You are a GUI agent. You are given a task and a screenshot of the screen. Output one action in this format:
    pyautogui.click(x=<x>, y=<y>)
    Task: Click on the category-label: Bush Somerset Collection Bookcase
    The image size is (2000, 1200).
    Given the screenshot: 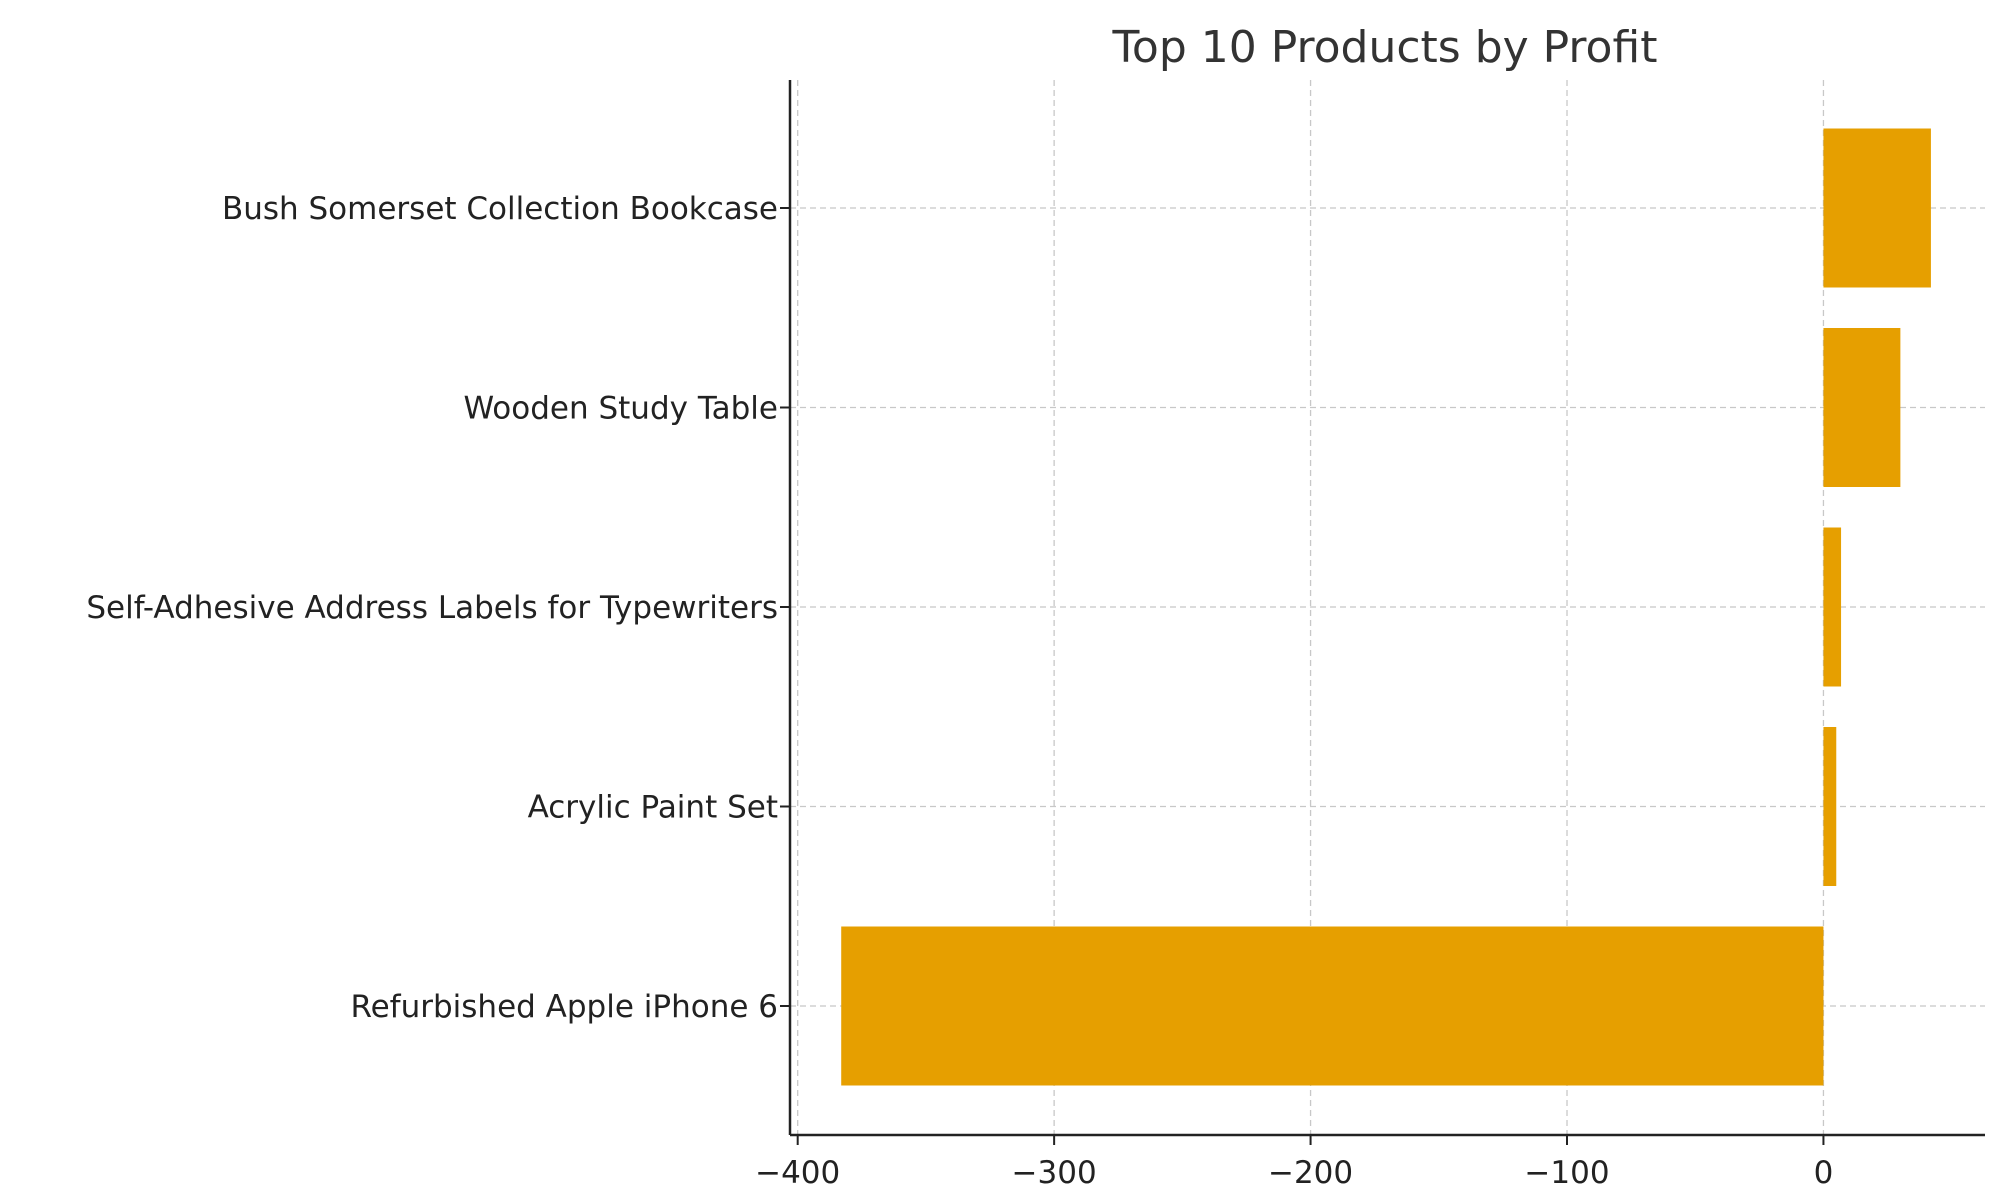 What is the action you would take?
    pyautogui.click(x=500, y=209)
    